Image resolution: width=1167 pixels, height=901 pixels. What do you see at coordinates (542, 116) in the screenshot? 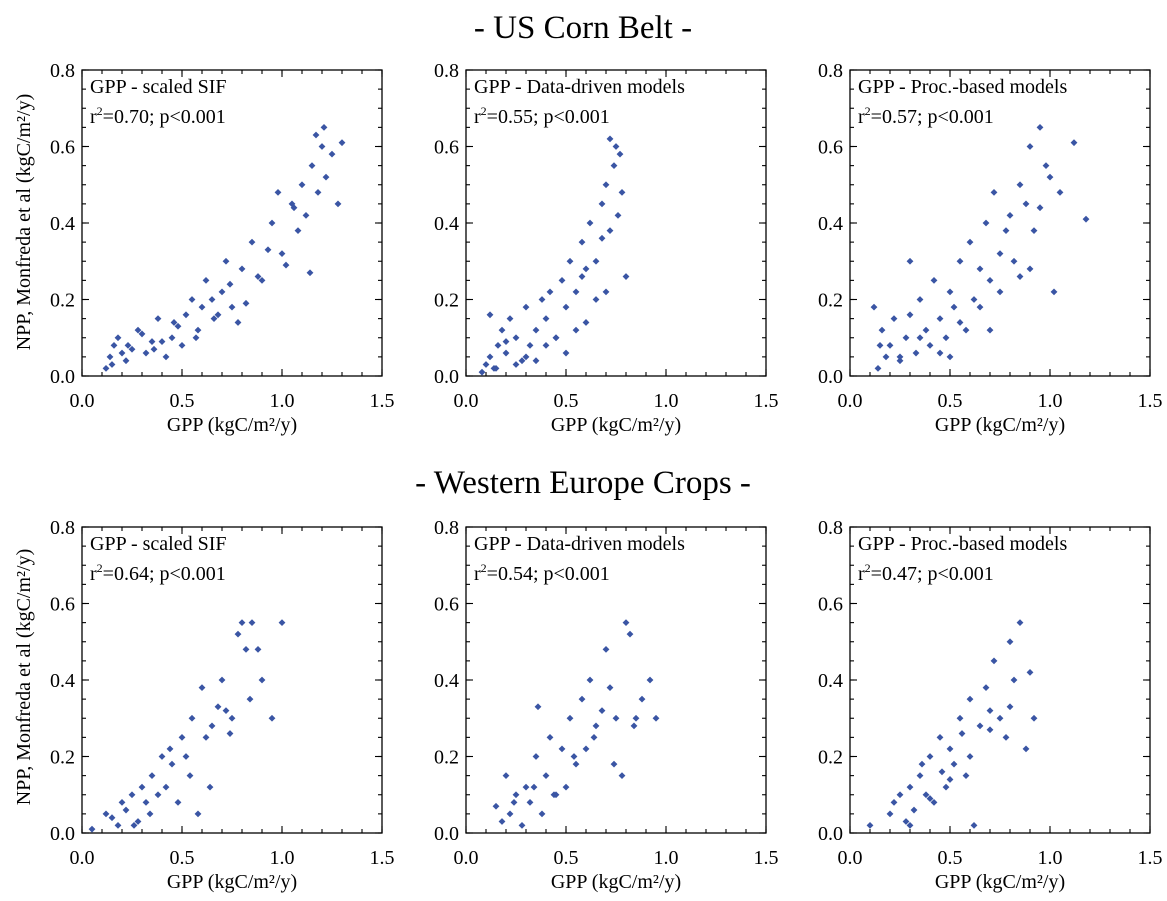
I see `r2-stat-label: r2=0.55; p<0.001` at bounding box center [542, 116].